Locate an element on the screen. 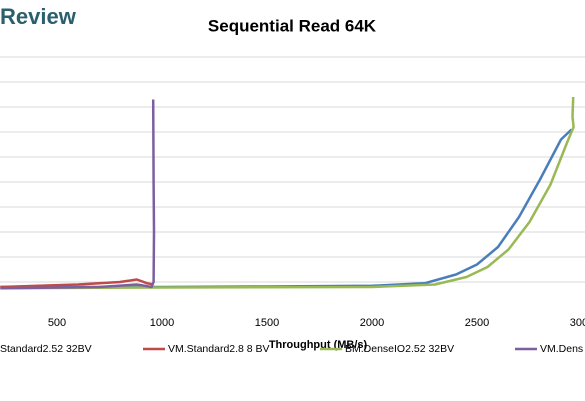 The image size is (585, 401). x-tick-label: 3000 is located at coordinates (577, 323).